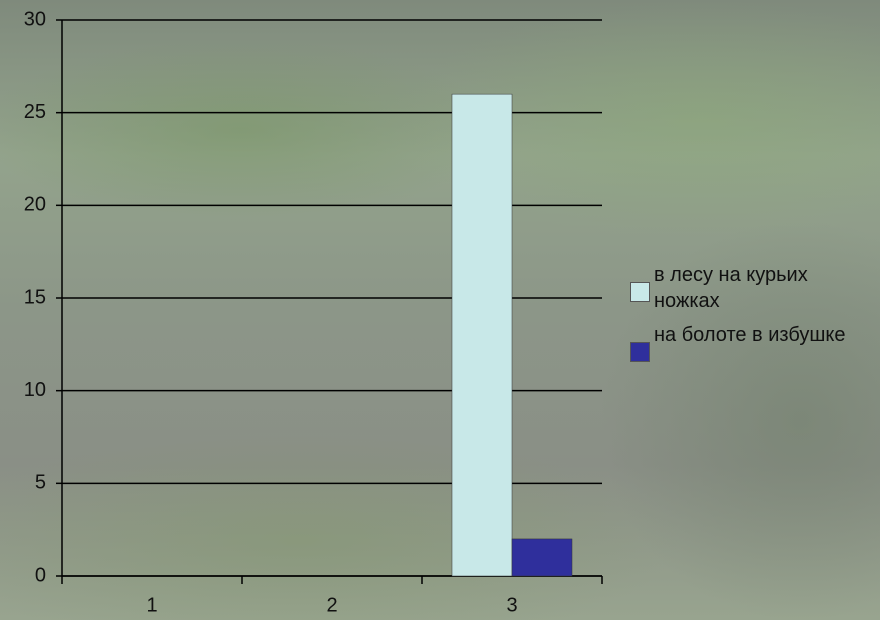 This screenshot has height=620, width=880. What do you see at coordinates (35, 205) in the screenshot?
I see `y-tick-label: 20` at bounding box center [35, 205].